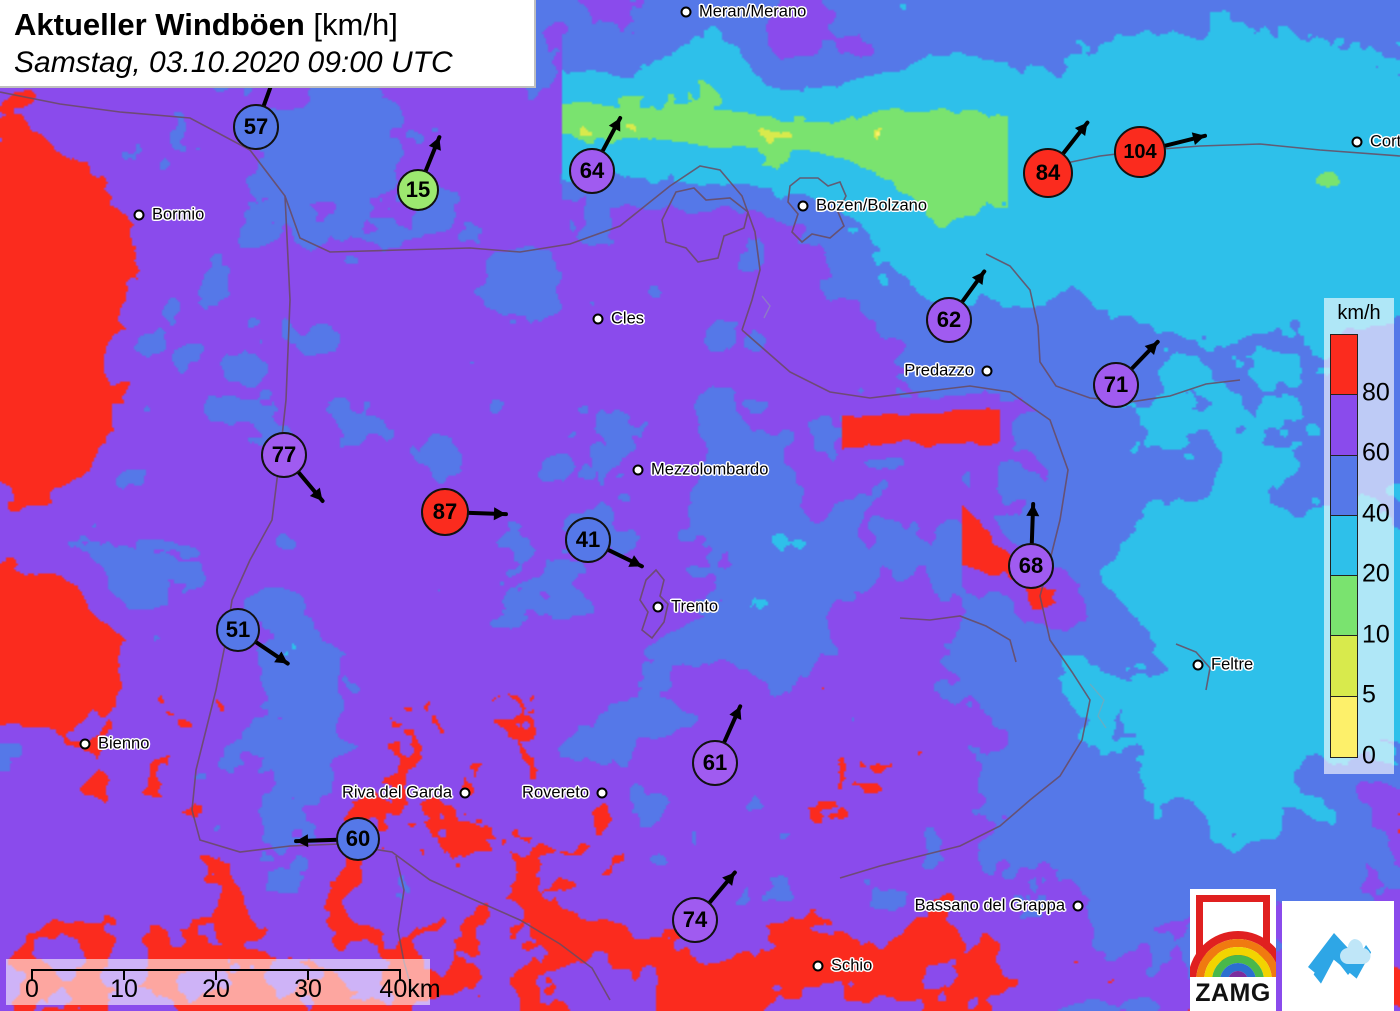 Image resolution: width=1400 pixels, height=1011 pixels. Describe the element at coordinates (1369, 755) in the screenshot. I see `legend-tick-label: 0` at that location.